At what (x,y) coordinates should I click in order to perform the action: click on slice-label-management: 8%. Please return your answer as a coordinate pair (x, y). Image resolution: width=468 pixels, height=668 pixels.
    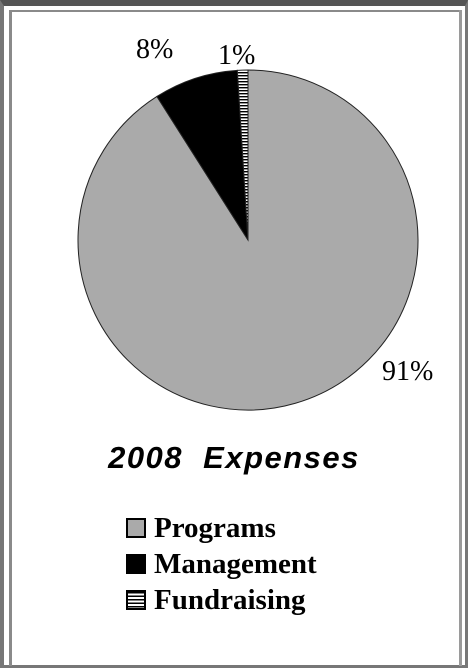
    Looking at the image, I should click on (155, 49).